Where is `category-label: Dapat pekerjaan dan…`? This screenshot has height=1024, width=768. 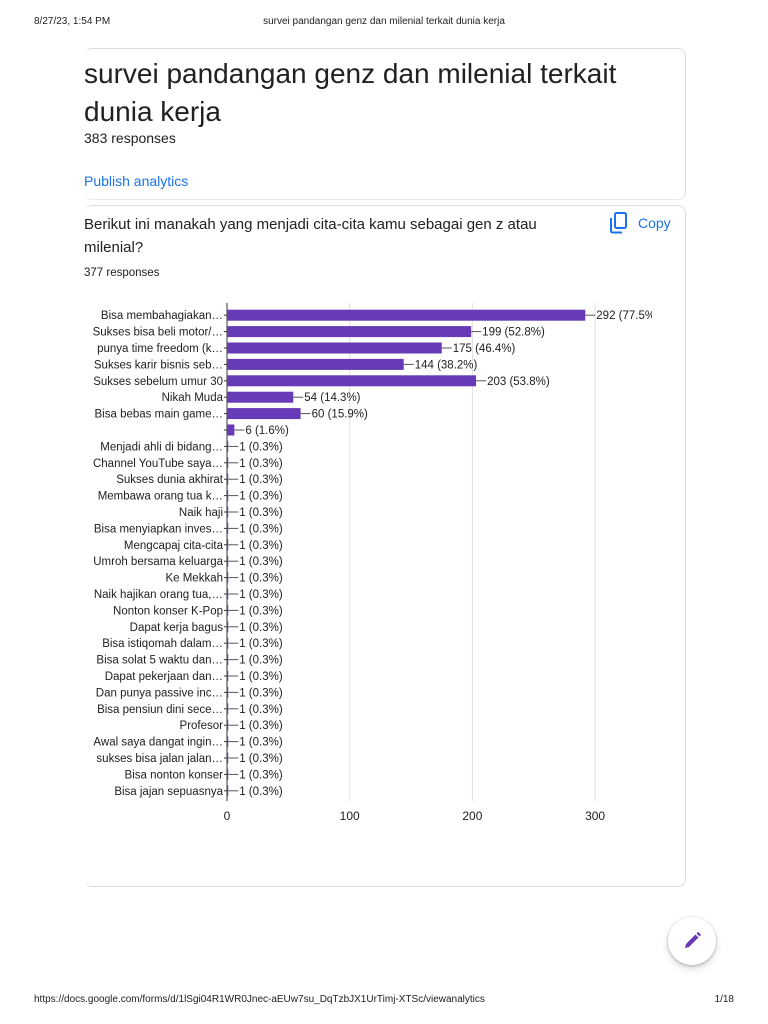 category-label: Dapat pekerjaan dan… is located at coordinates (164, 677).